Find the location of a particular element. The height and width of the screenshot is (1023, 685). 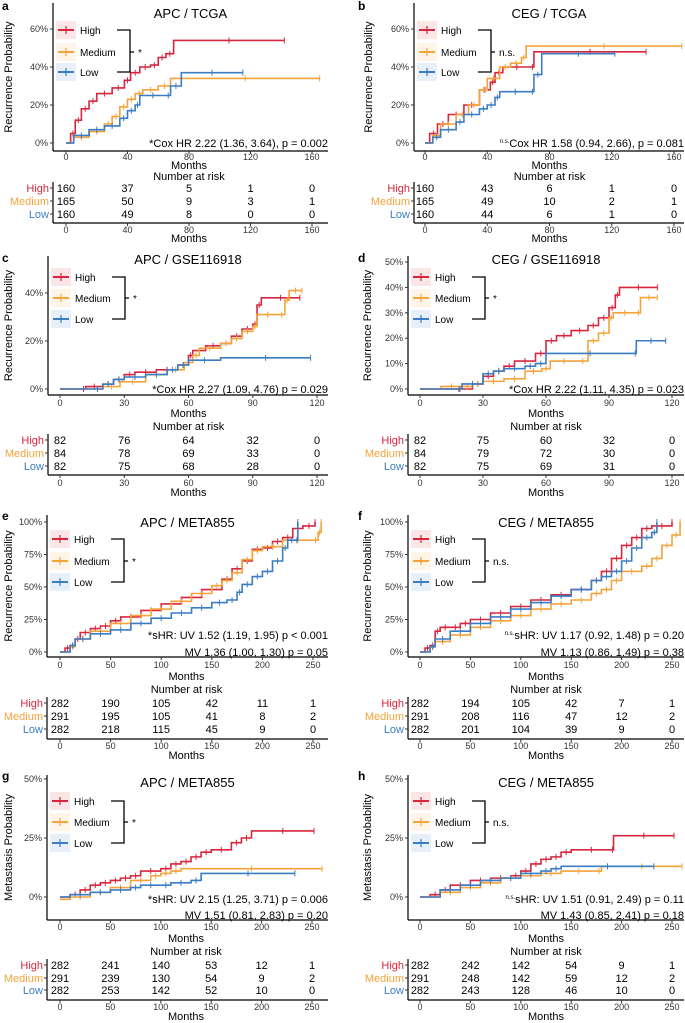

y-tick-label: 10% is located at coordinates (394, 364).